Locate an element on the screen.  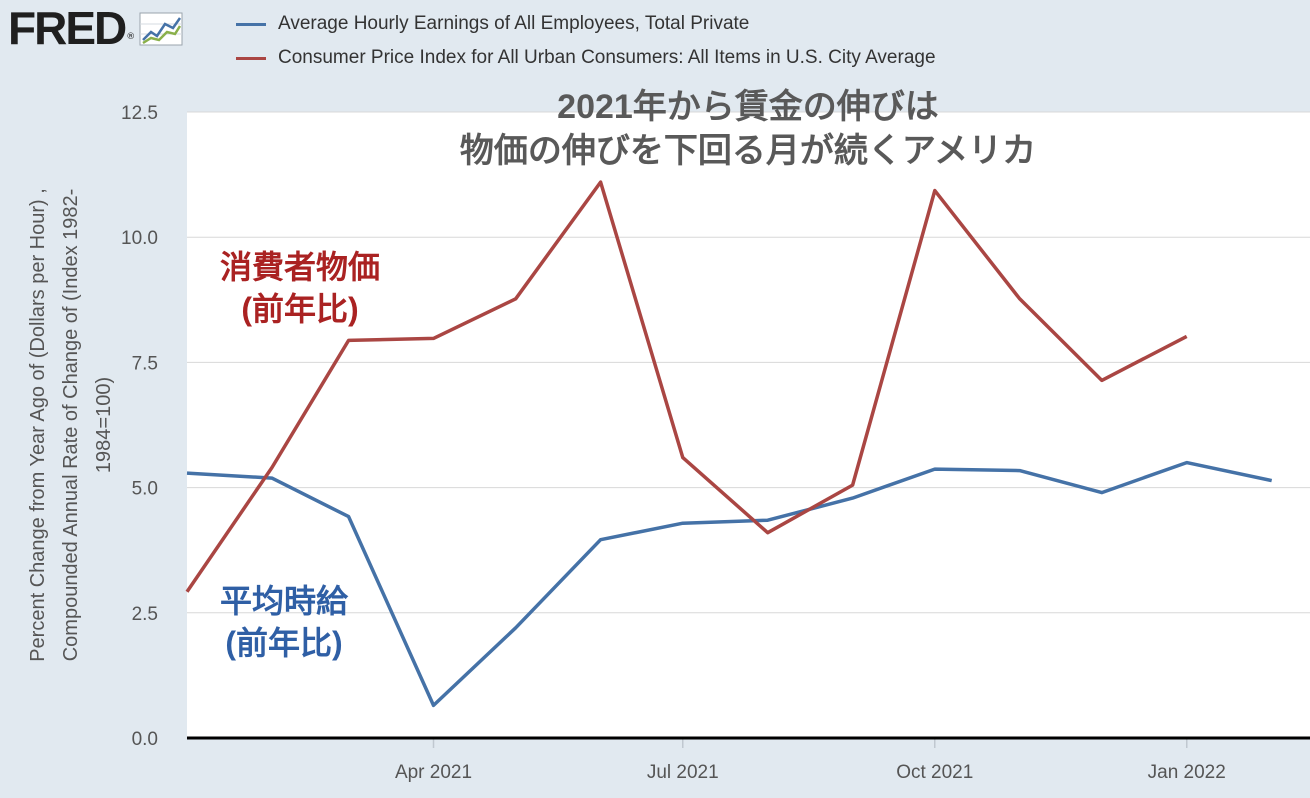
y-tick-label: 10.0 is located at coordinates (139, 238).